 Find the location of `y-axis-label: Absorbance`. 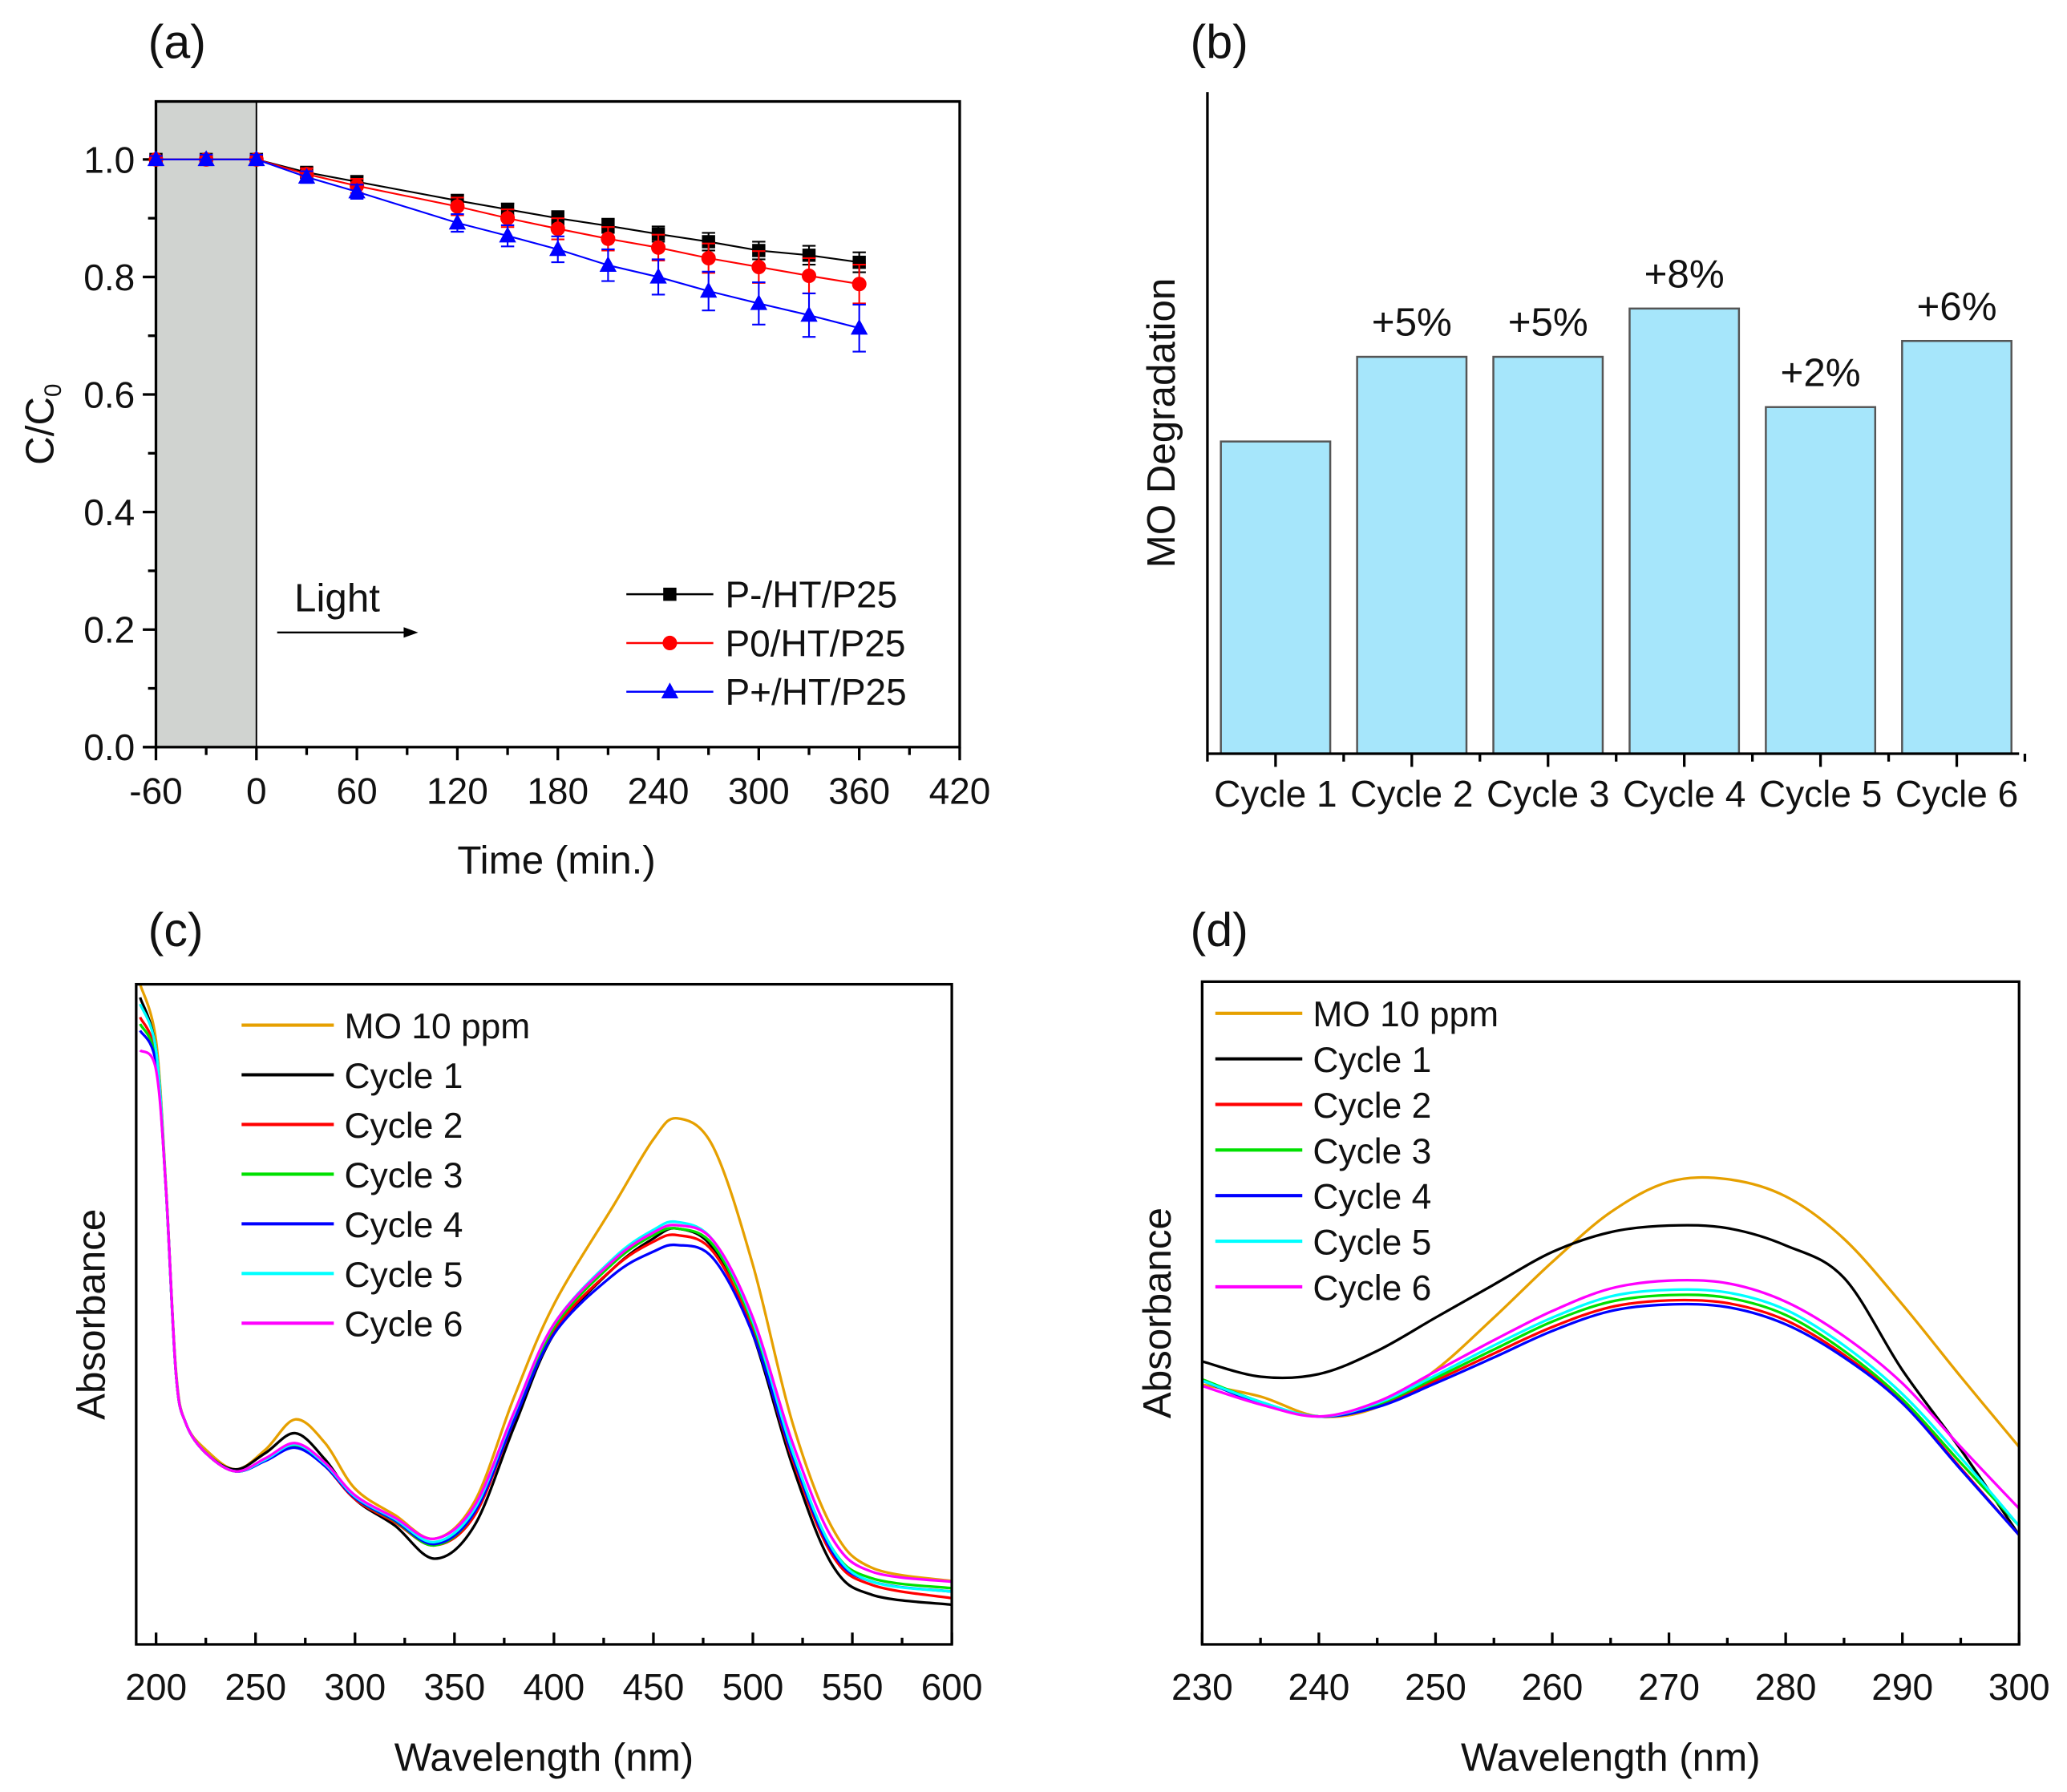

y-axis-label: Absorbance is located at coordinates (1157, 1312).